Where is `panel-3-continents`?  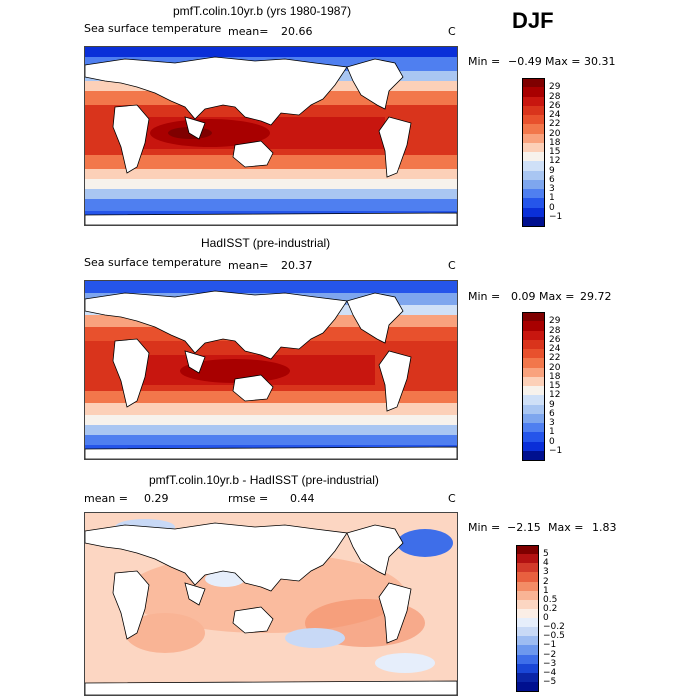 panel-3-continents is located at coordinates (271, 608).